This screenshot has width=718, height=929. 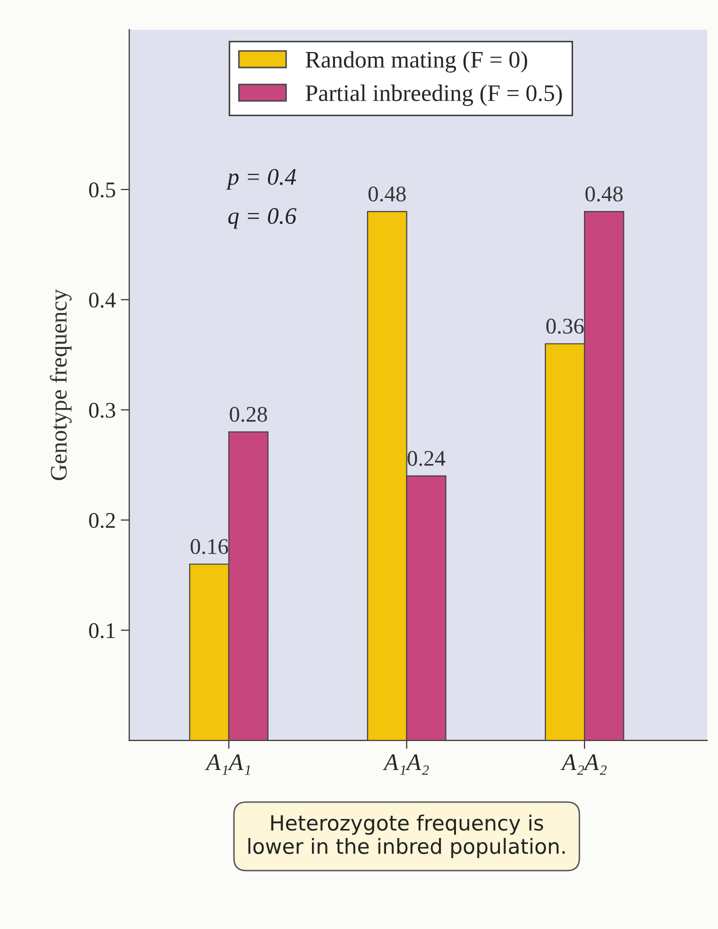 What do you see at coordinates (583, 764) in the screenshot?
I see `x-tick-label: A₂A₂` at bounding box center [583, 764].